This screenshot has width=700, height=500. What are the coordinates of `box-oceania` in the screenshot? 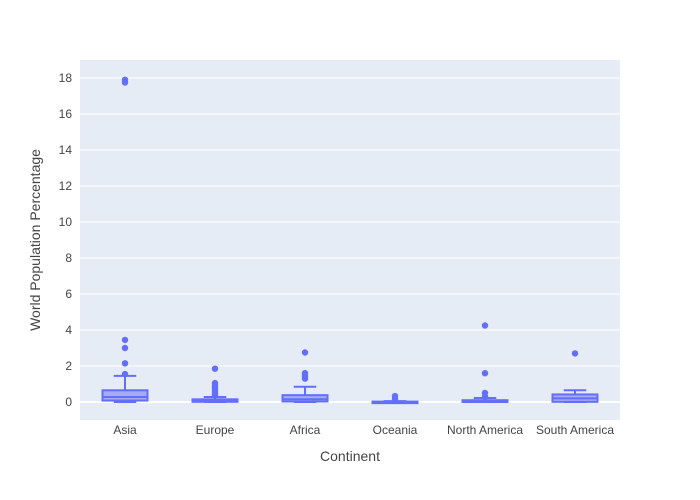 It's located at (395, 398).